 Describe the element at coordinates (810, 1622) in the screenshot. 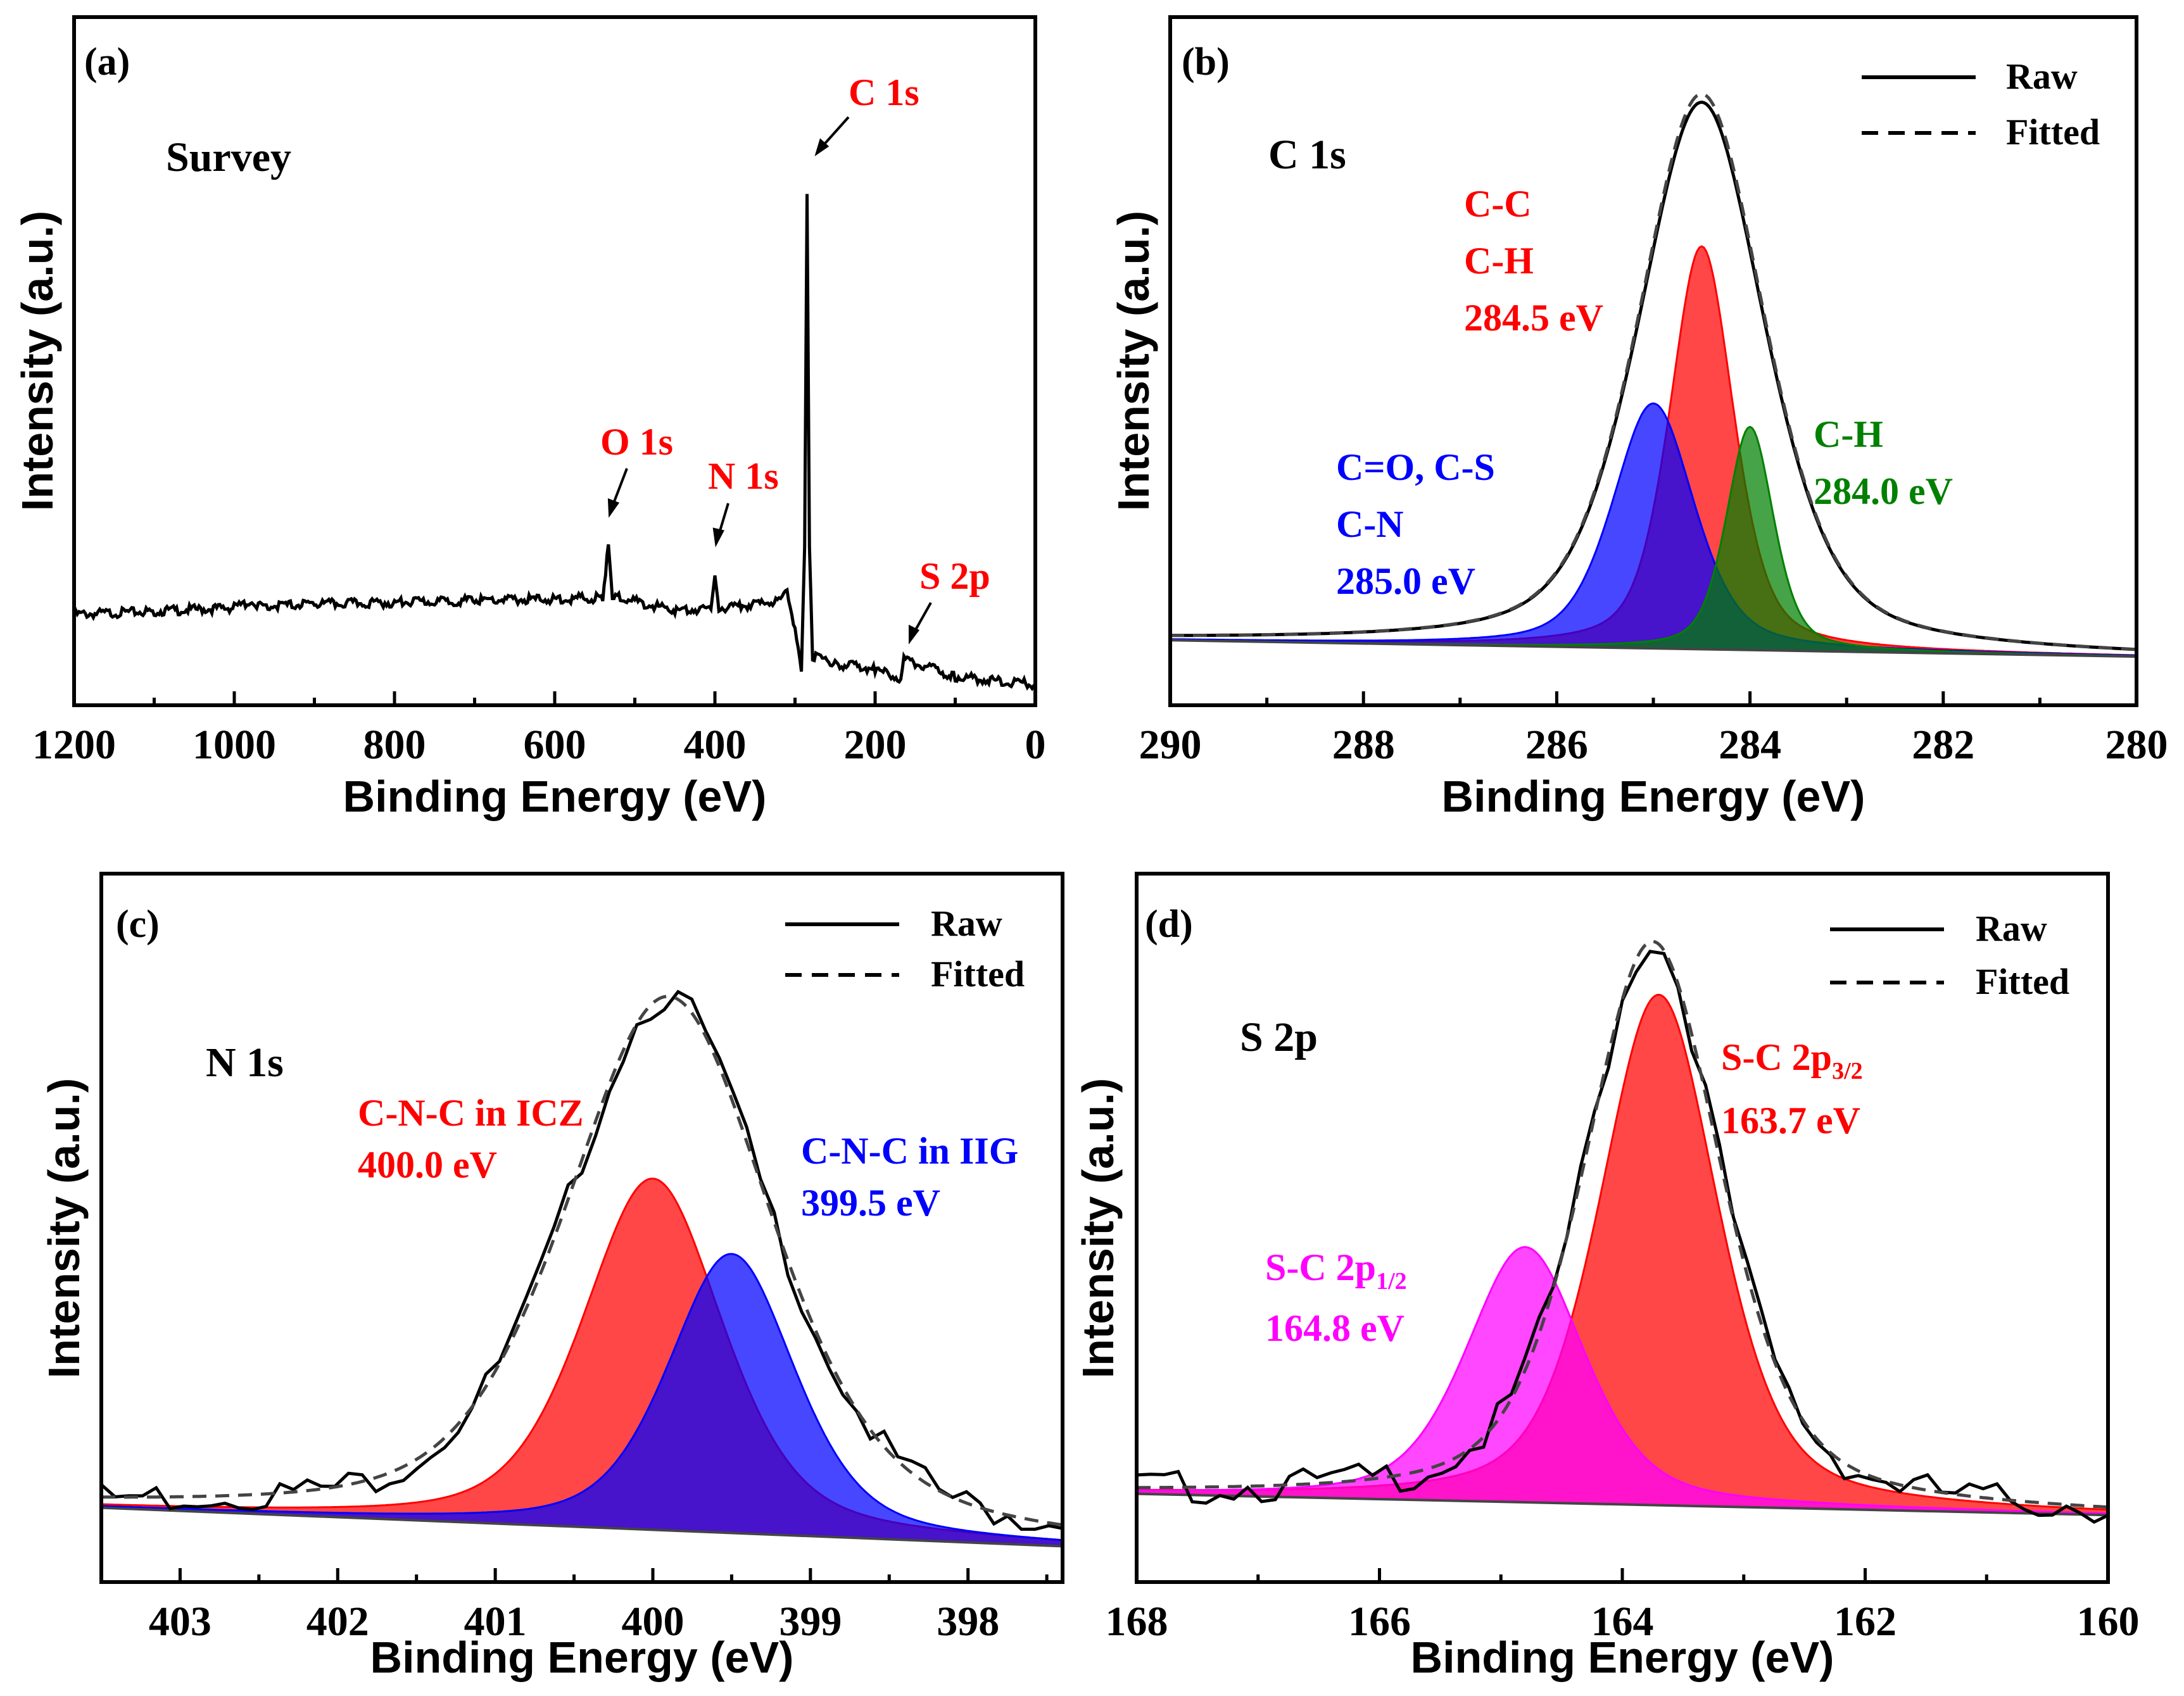

I see `x-tick-label: 399` at that location.